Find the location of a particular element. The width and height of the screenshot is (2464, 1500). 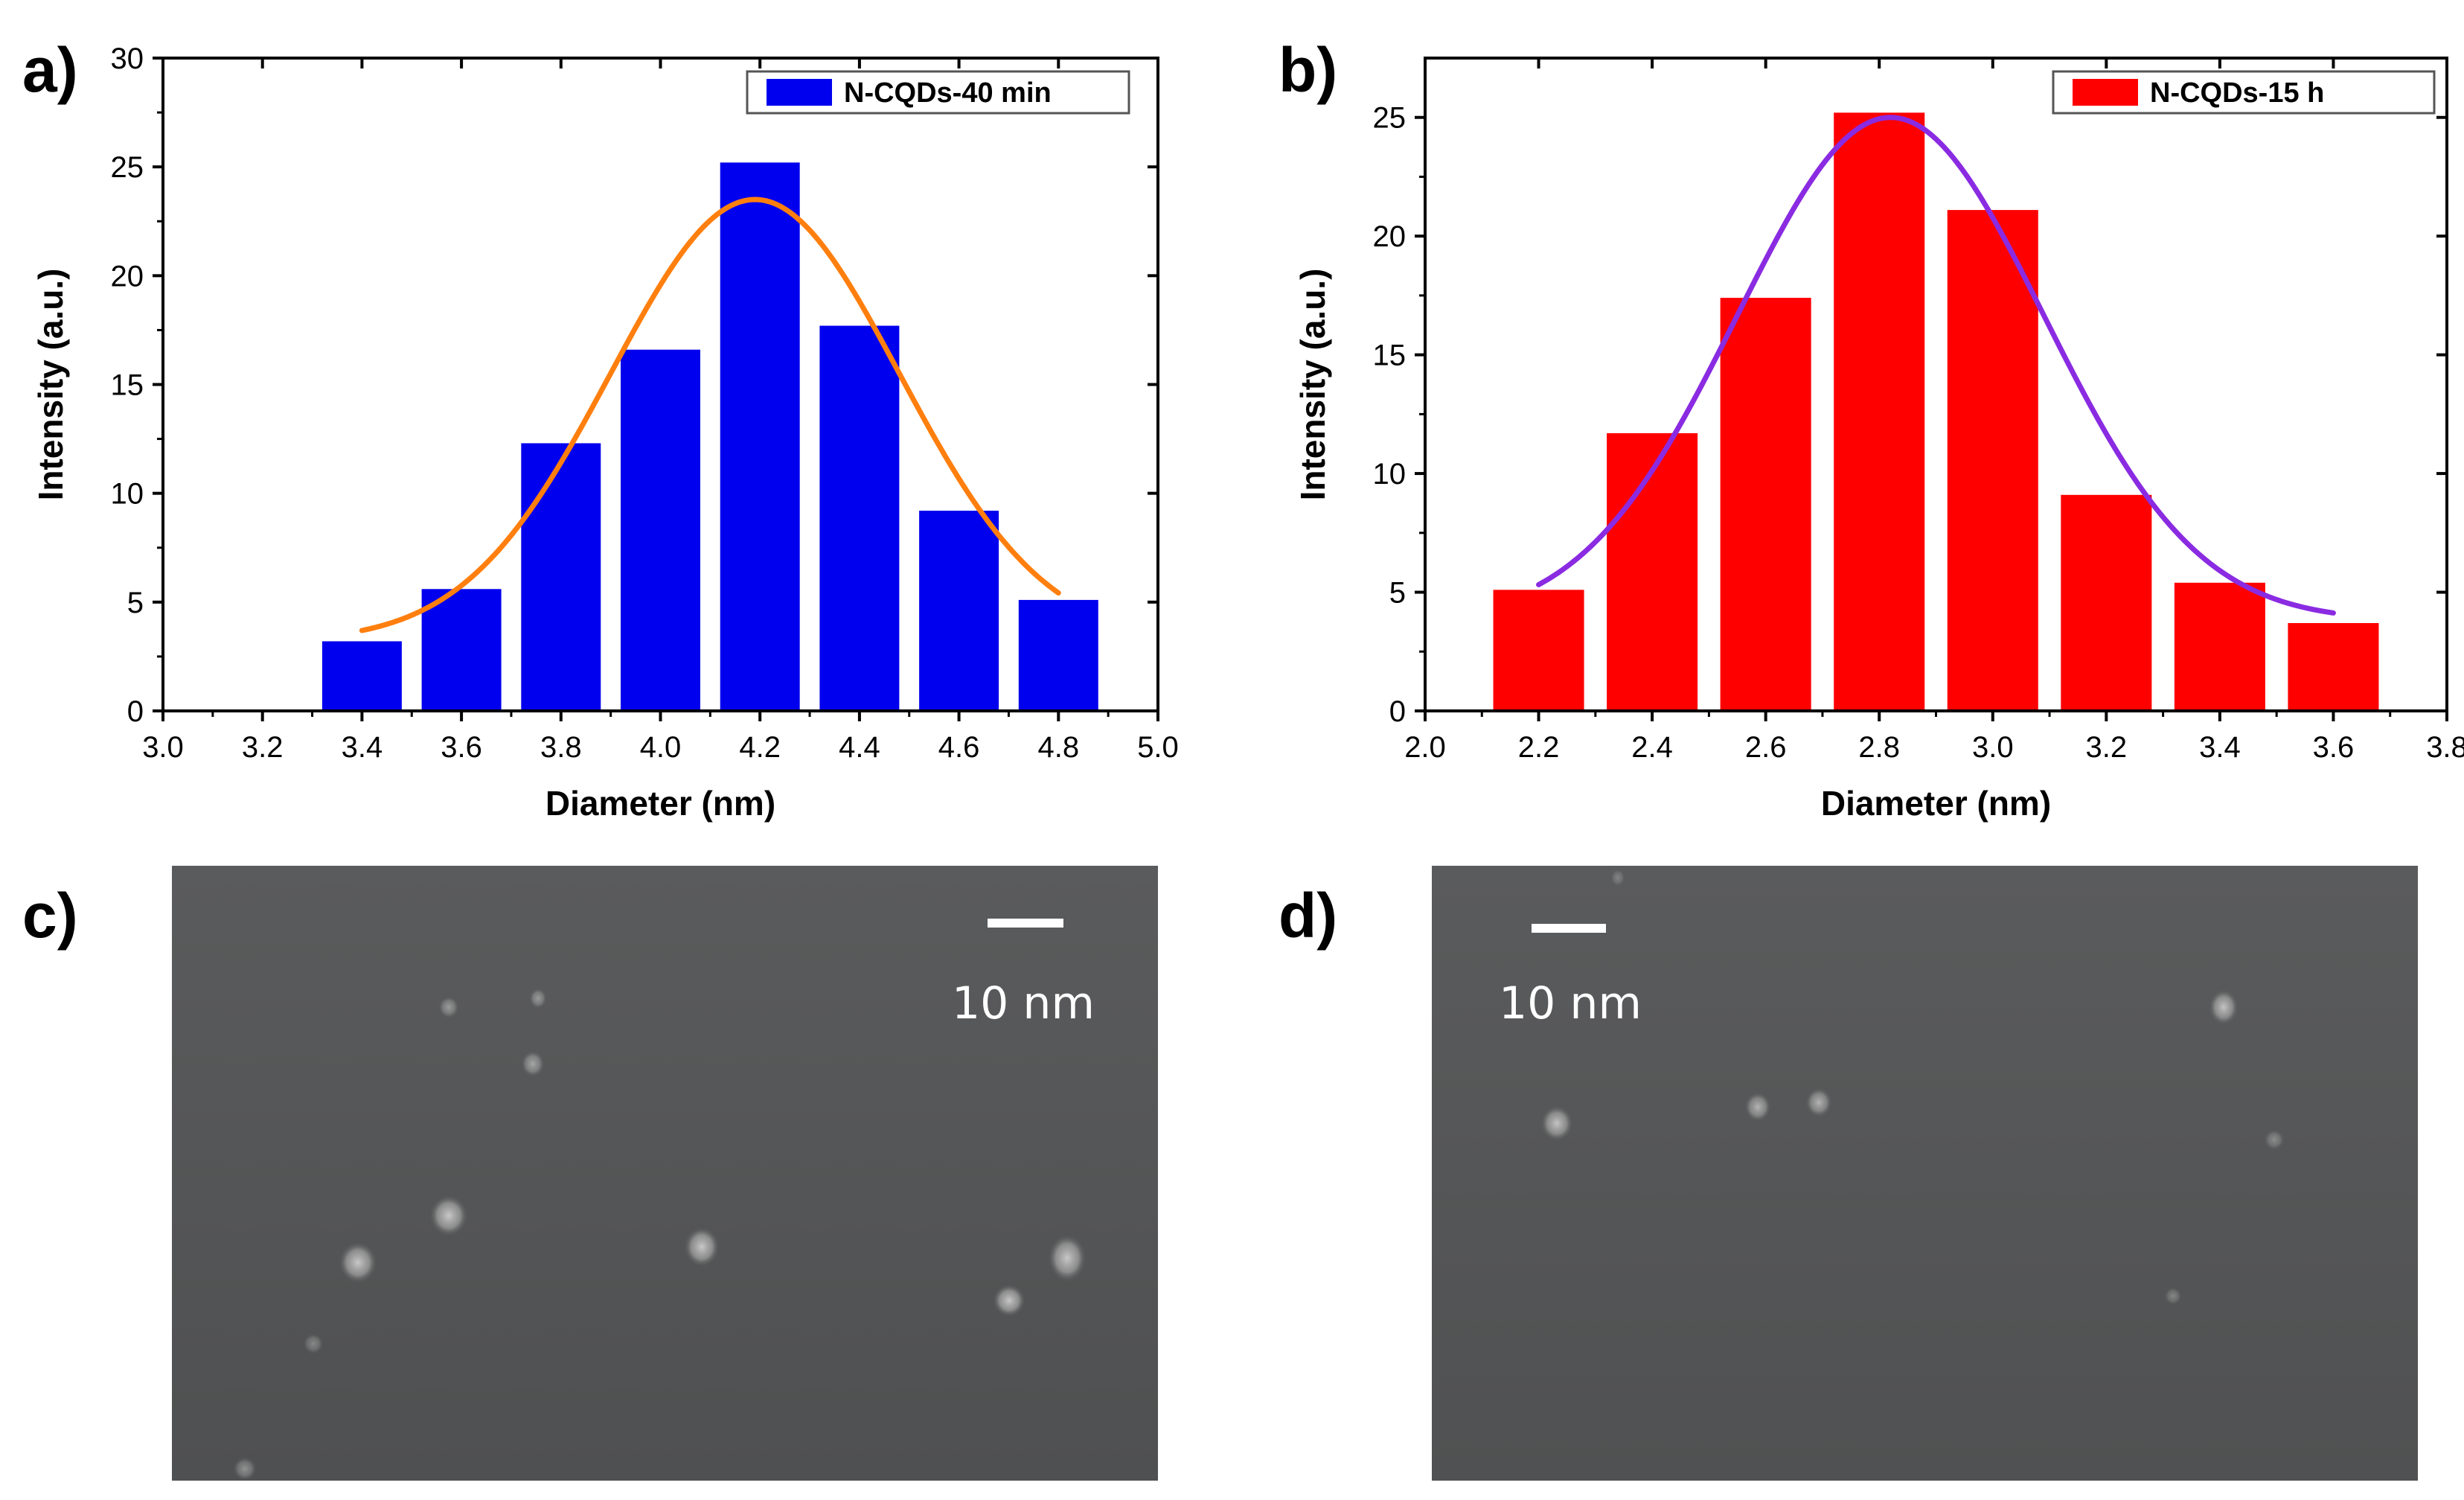

panel-label-b: b) is located at coordinates (1308, 70).